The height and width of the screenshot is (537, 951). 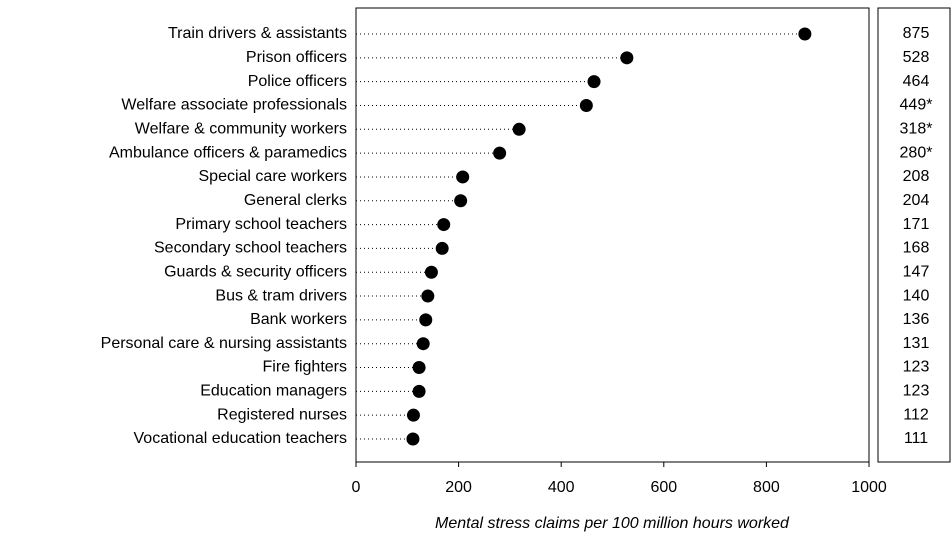 What do you see at coordinates (356, 487) in the screenshot?
I see `x-tick-label: 0` at bounding box center [356, 487].